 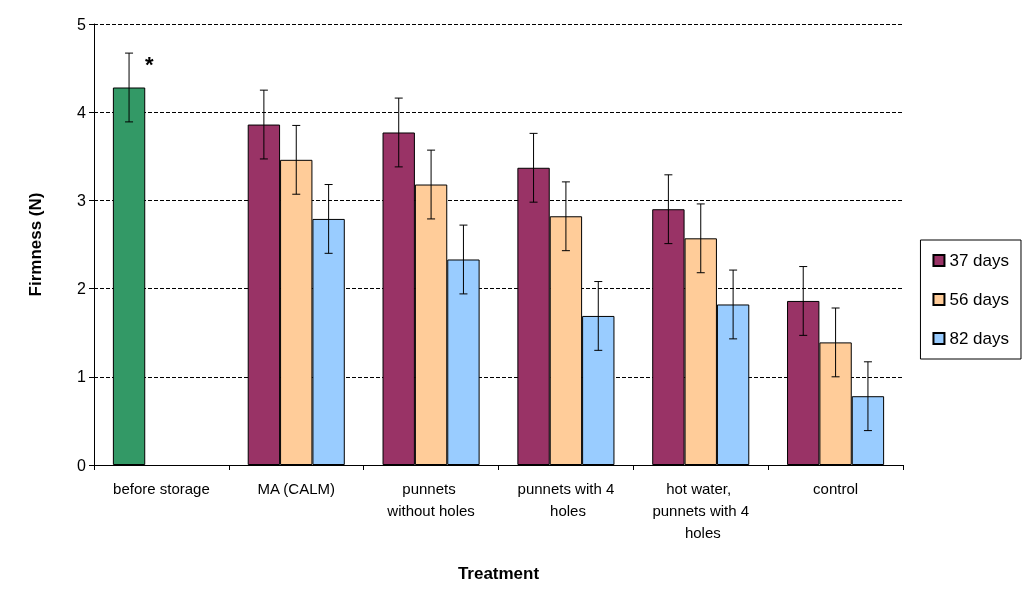 What do you see at coordinates (82, 465) in the screenshot?
I see `y-tick-label: 0` at bounding box center [82, 465].